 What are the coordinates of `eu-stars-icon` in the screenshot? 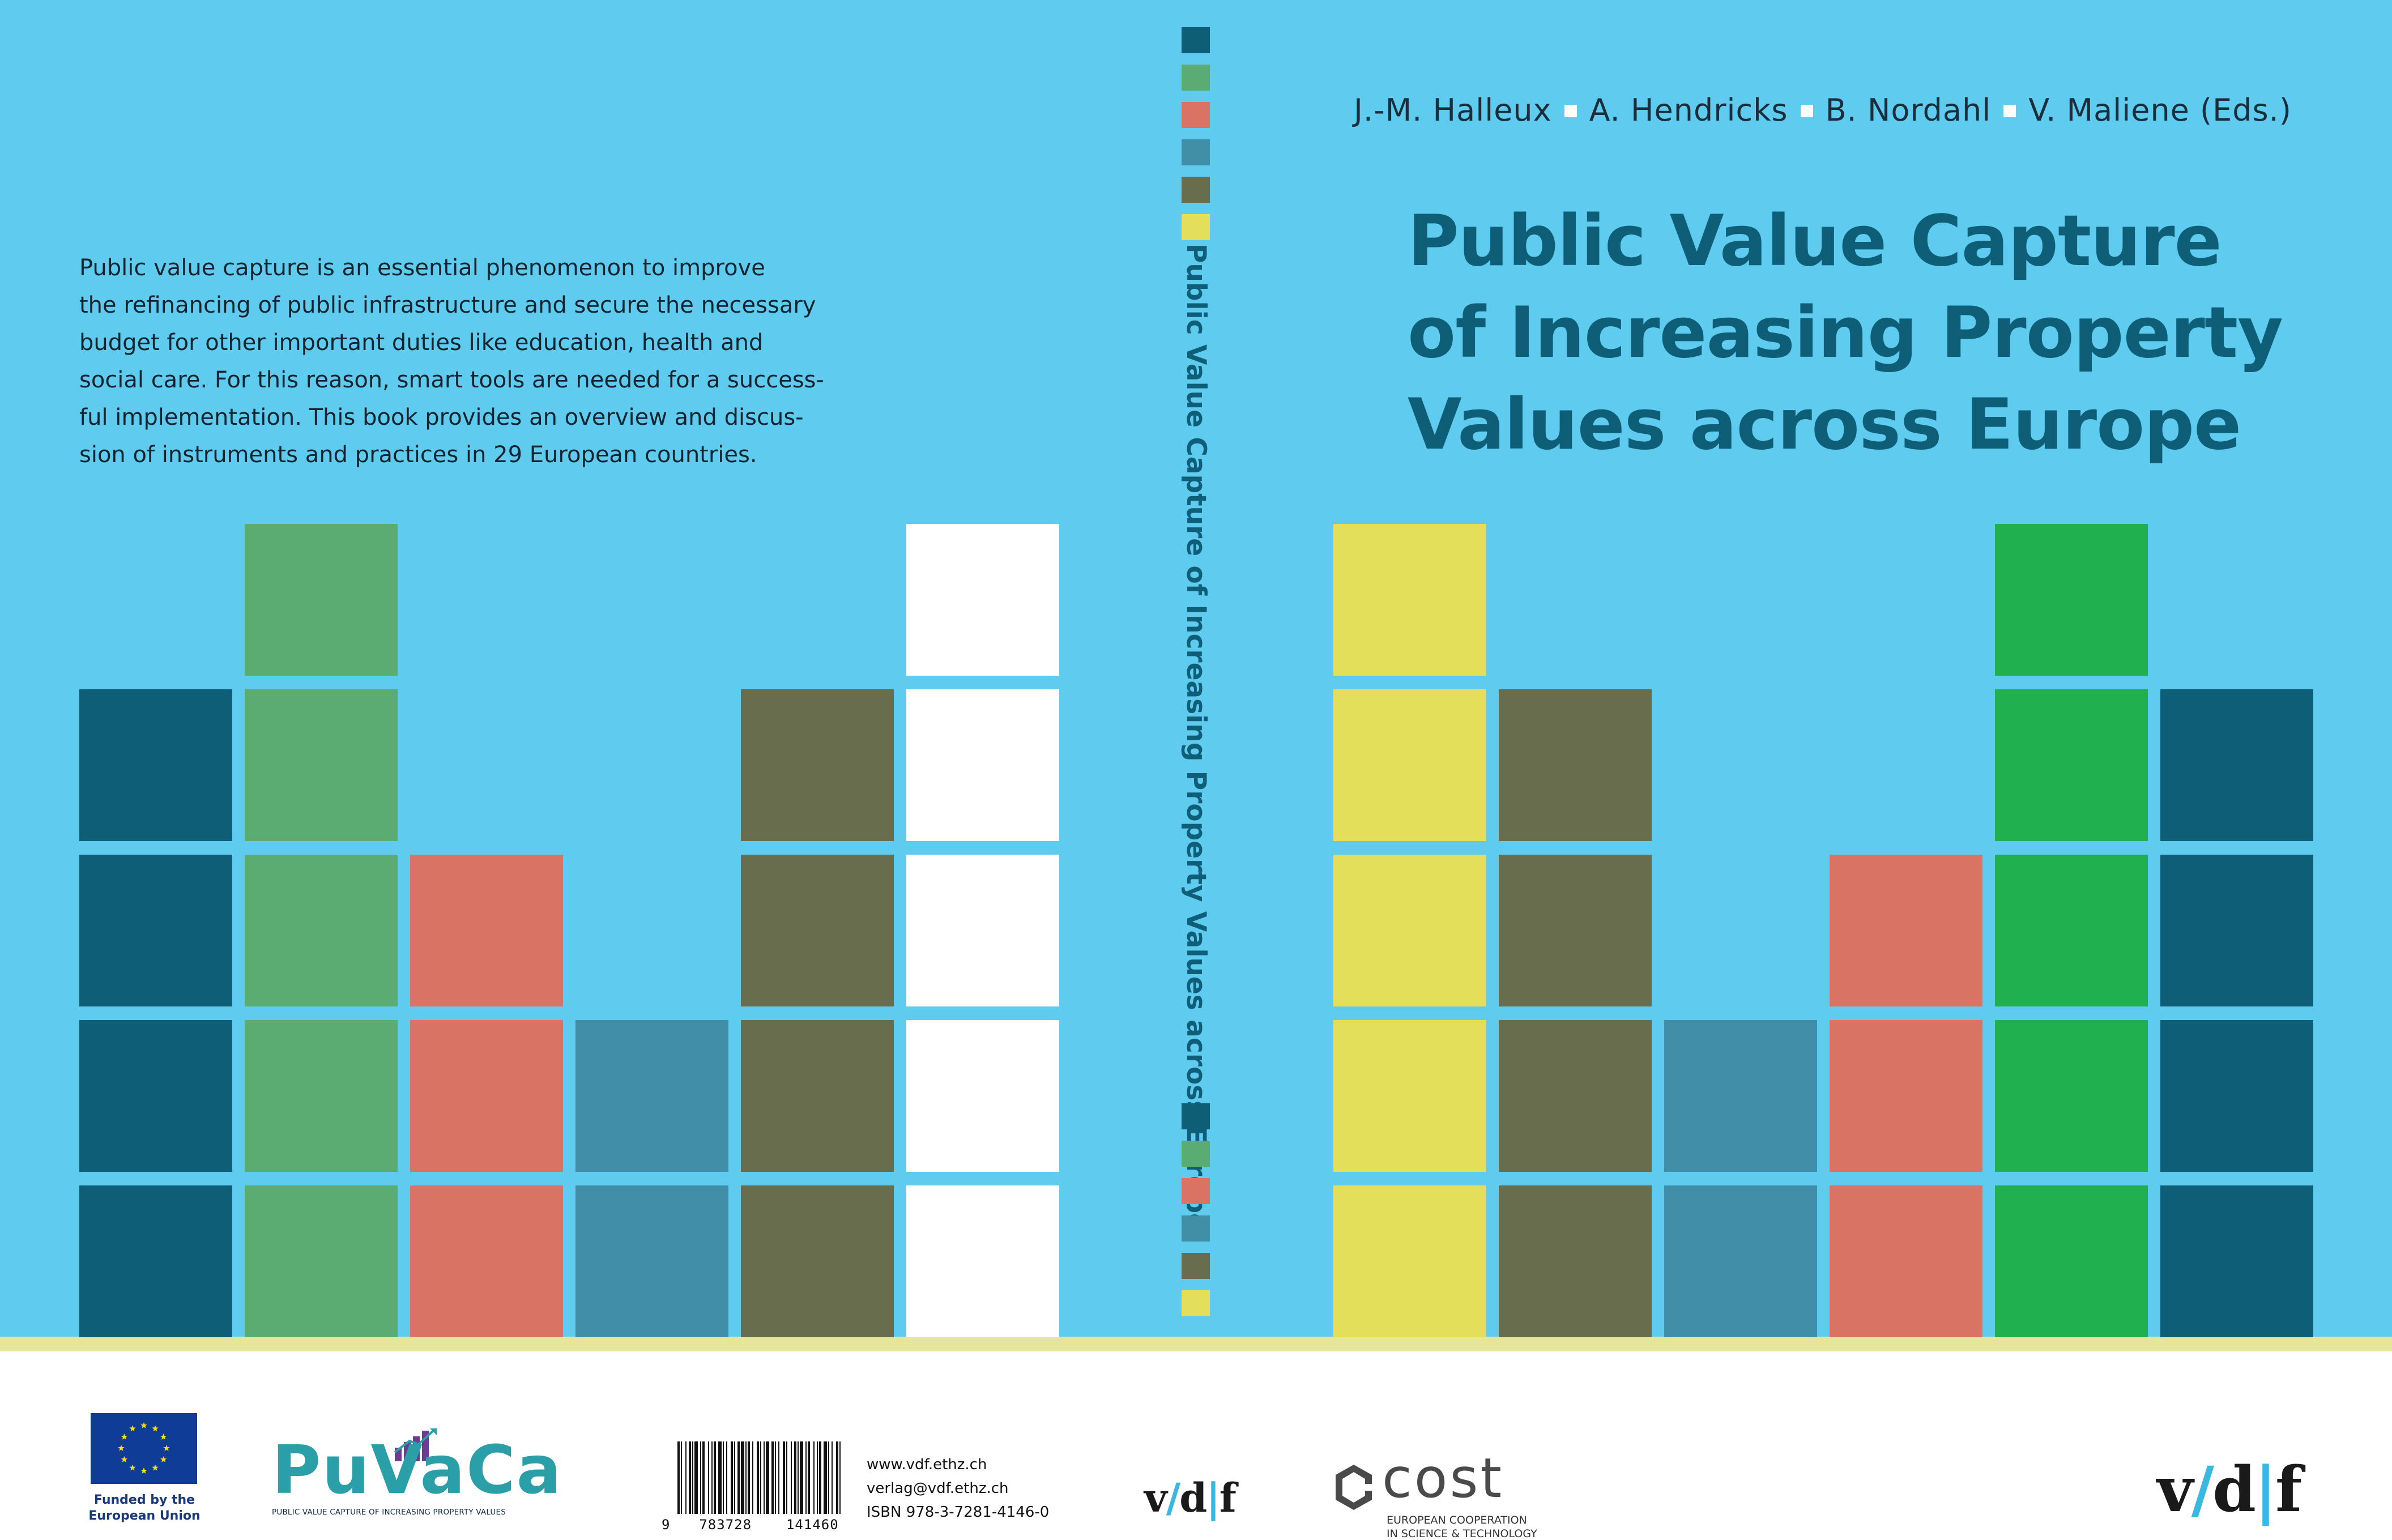 It's located at (144, 1448).